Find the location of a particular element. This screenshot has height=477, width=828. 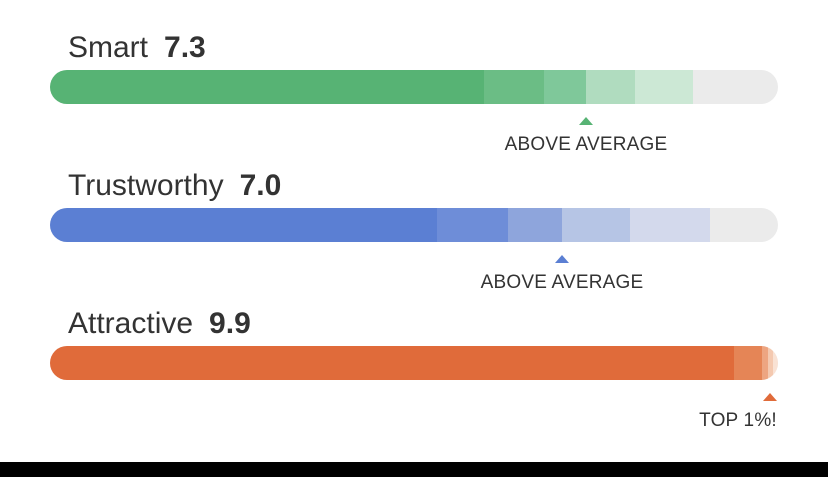

metric-title: Trustworthy 7.0 is located at coordinates (174, 186).